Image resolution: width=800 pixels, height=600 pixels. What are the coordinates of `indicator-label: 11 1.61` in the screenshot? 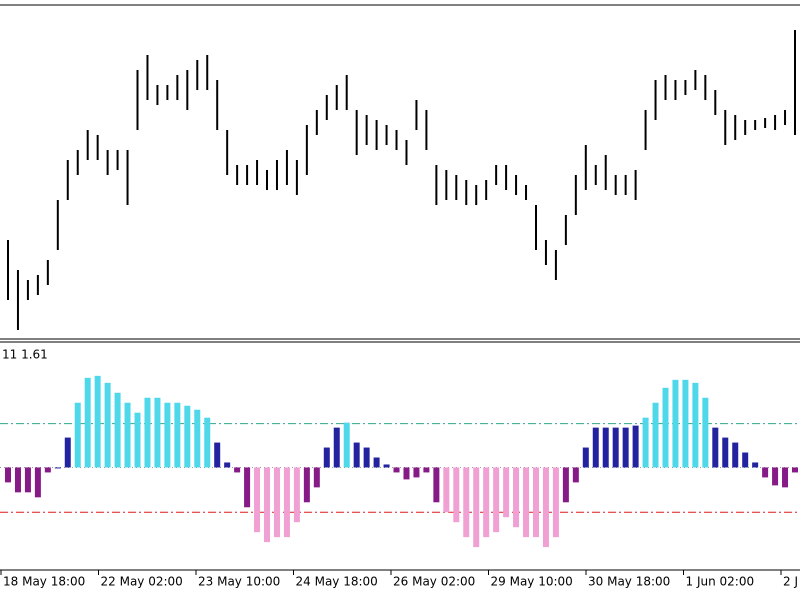 It's located at (25, 355).